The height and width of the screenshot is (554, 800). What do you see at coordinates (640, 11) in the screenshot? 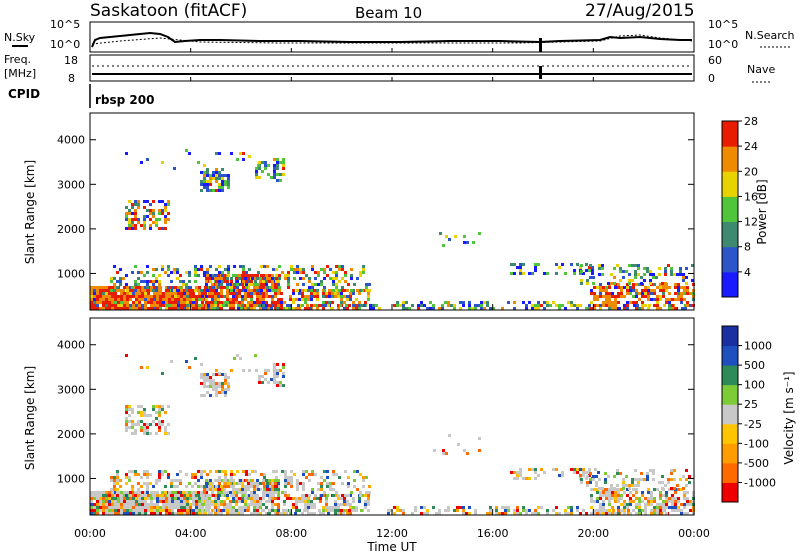
I see `date-title: 27/Aug/2015` at bounding box center [640, 11].